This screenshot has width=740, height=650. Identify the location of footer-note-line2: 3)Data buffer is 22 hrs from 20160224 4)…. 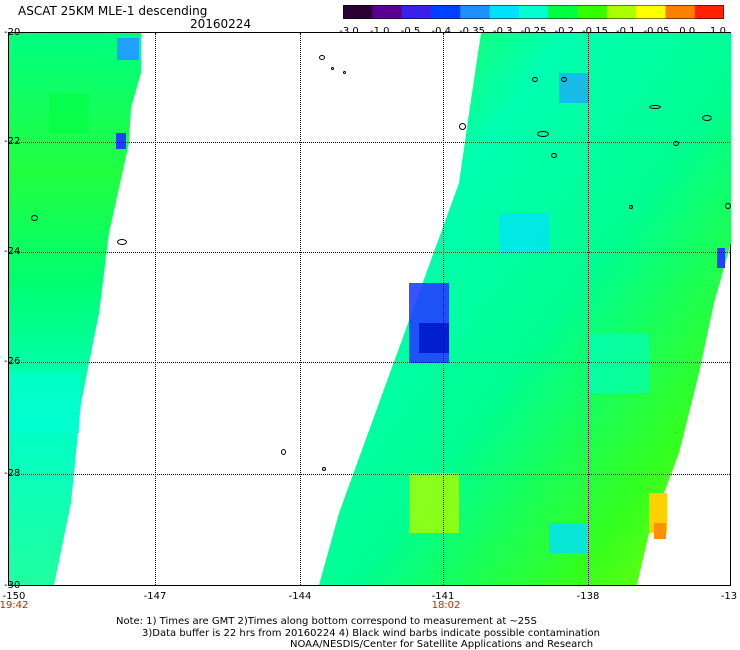
(371, 633).